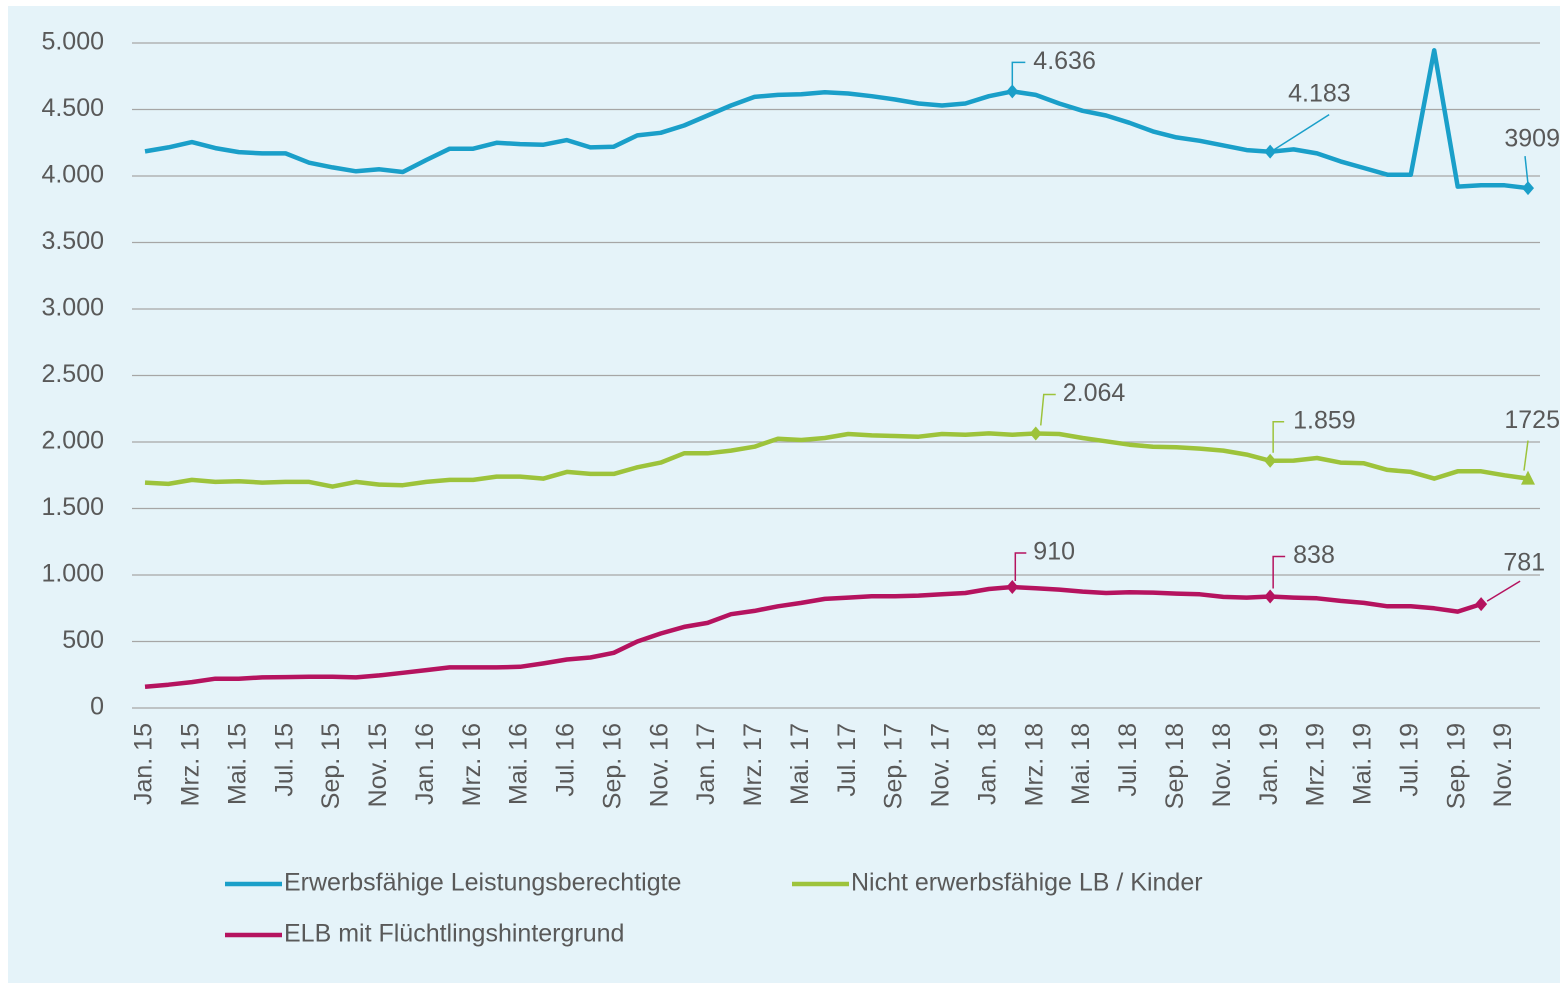  I want to click on legend-label: Nicht erwerbsfähige LB / Kinder, so click(1027, 883).